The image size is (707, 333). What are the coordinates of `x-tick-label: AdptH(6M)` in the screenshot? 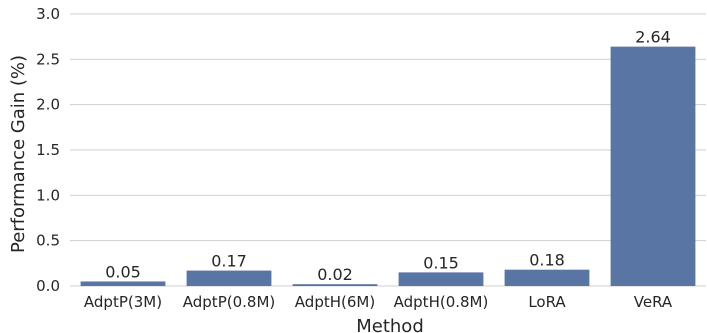 It's located at (335, 302).